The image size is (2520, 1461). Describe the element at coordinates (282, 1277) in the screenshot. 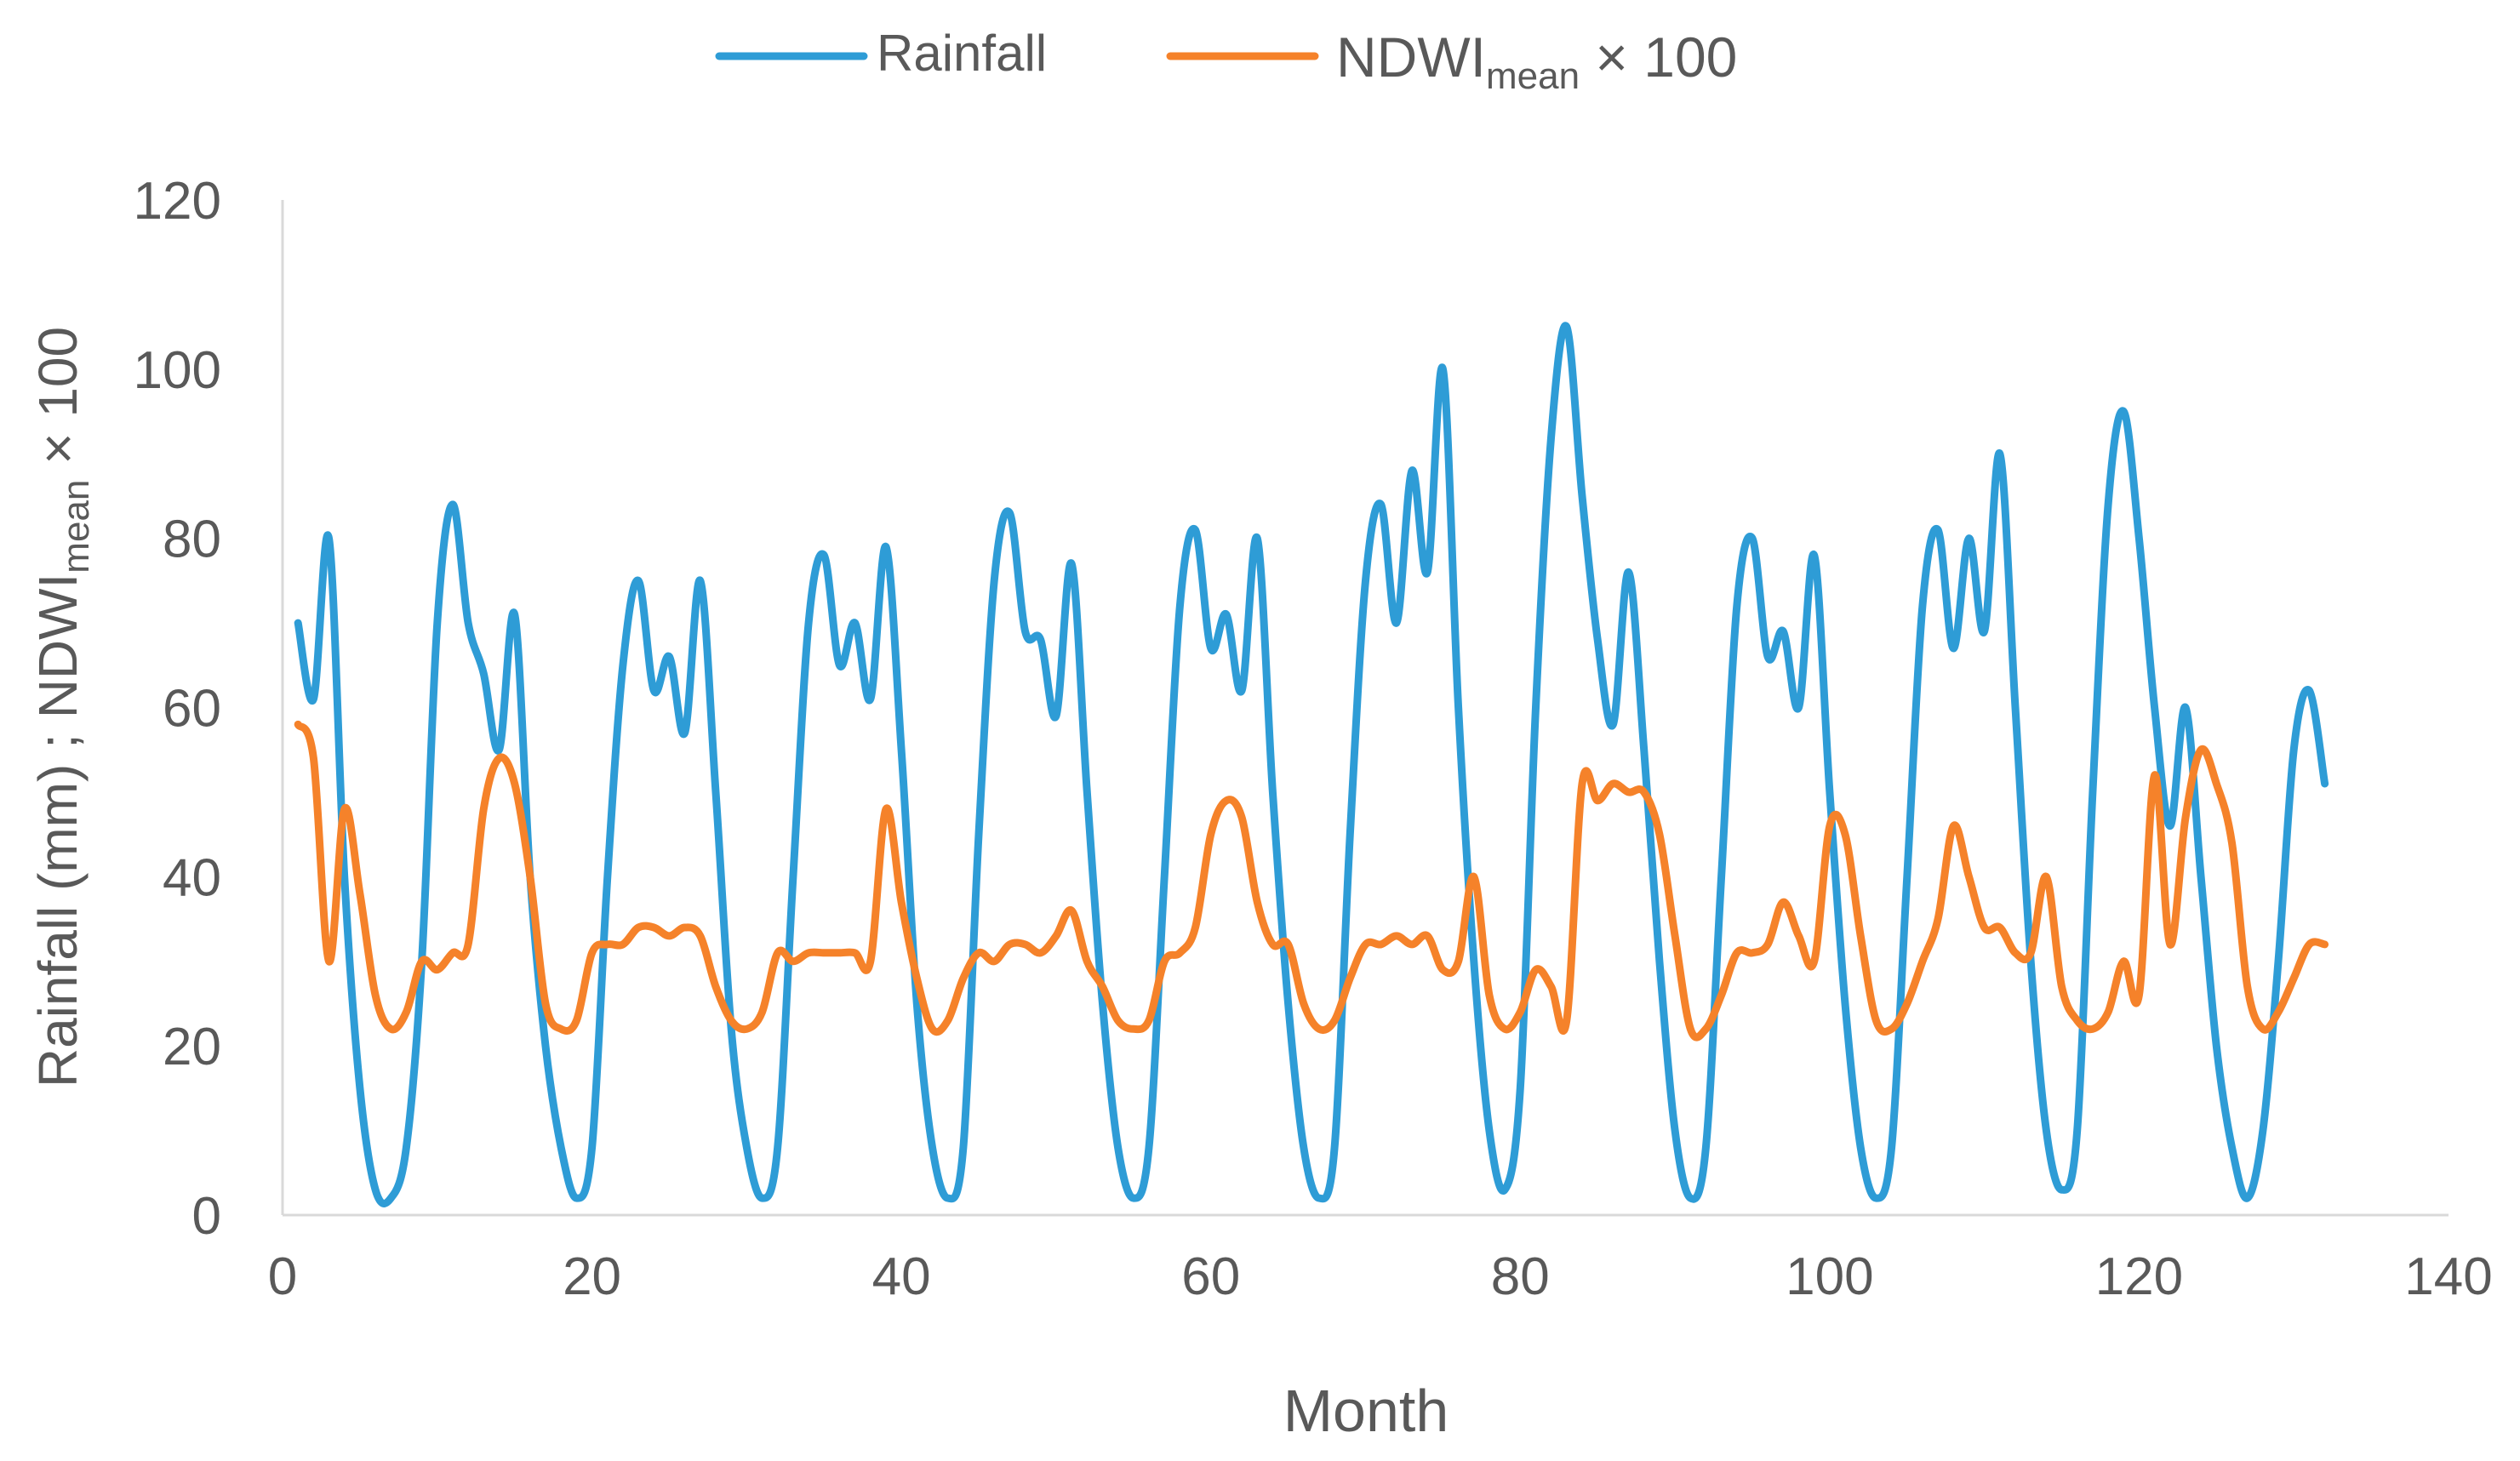

I see `x-tick-label: 0` at that location.